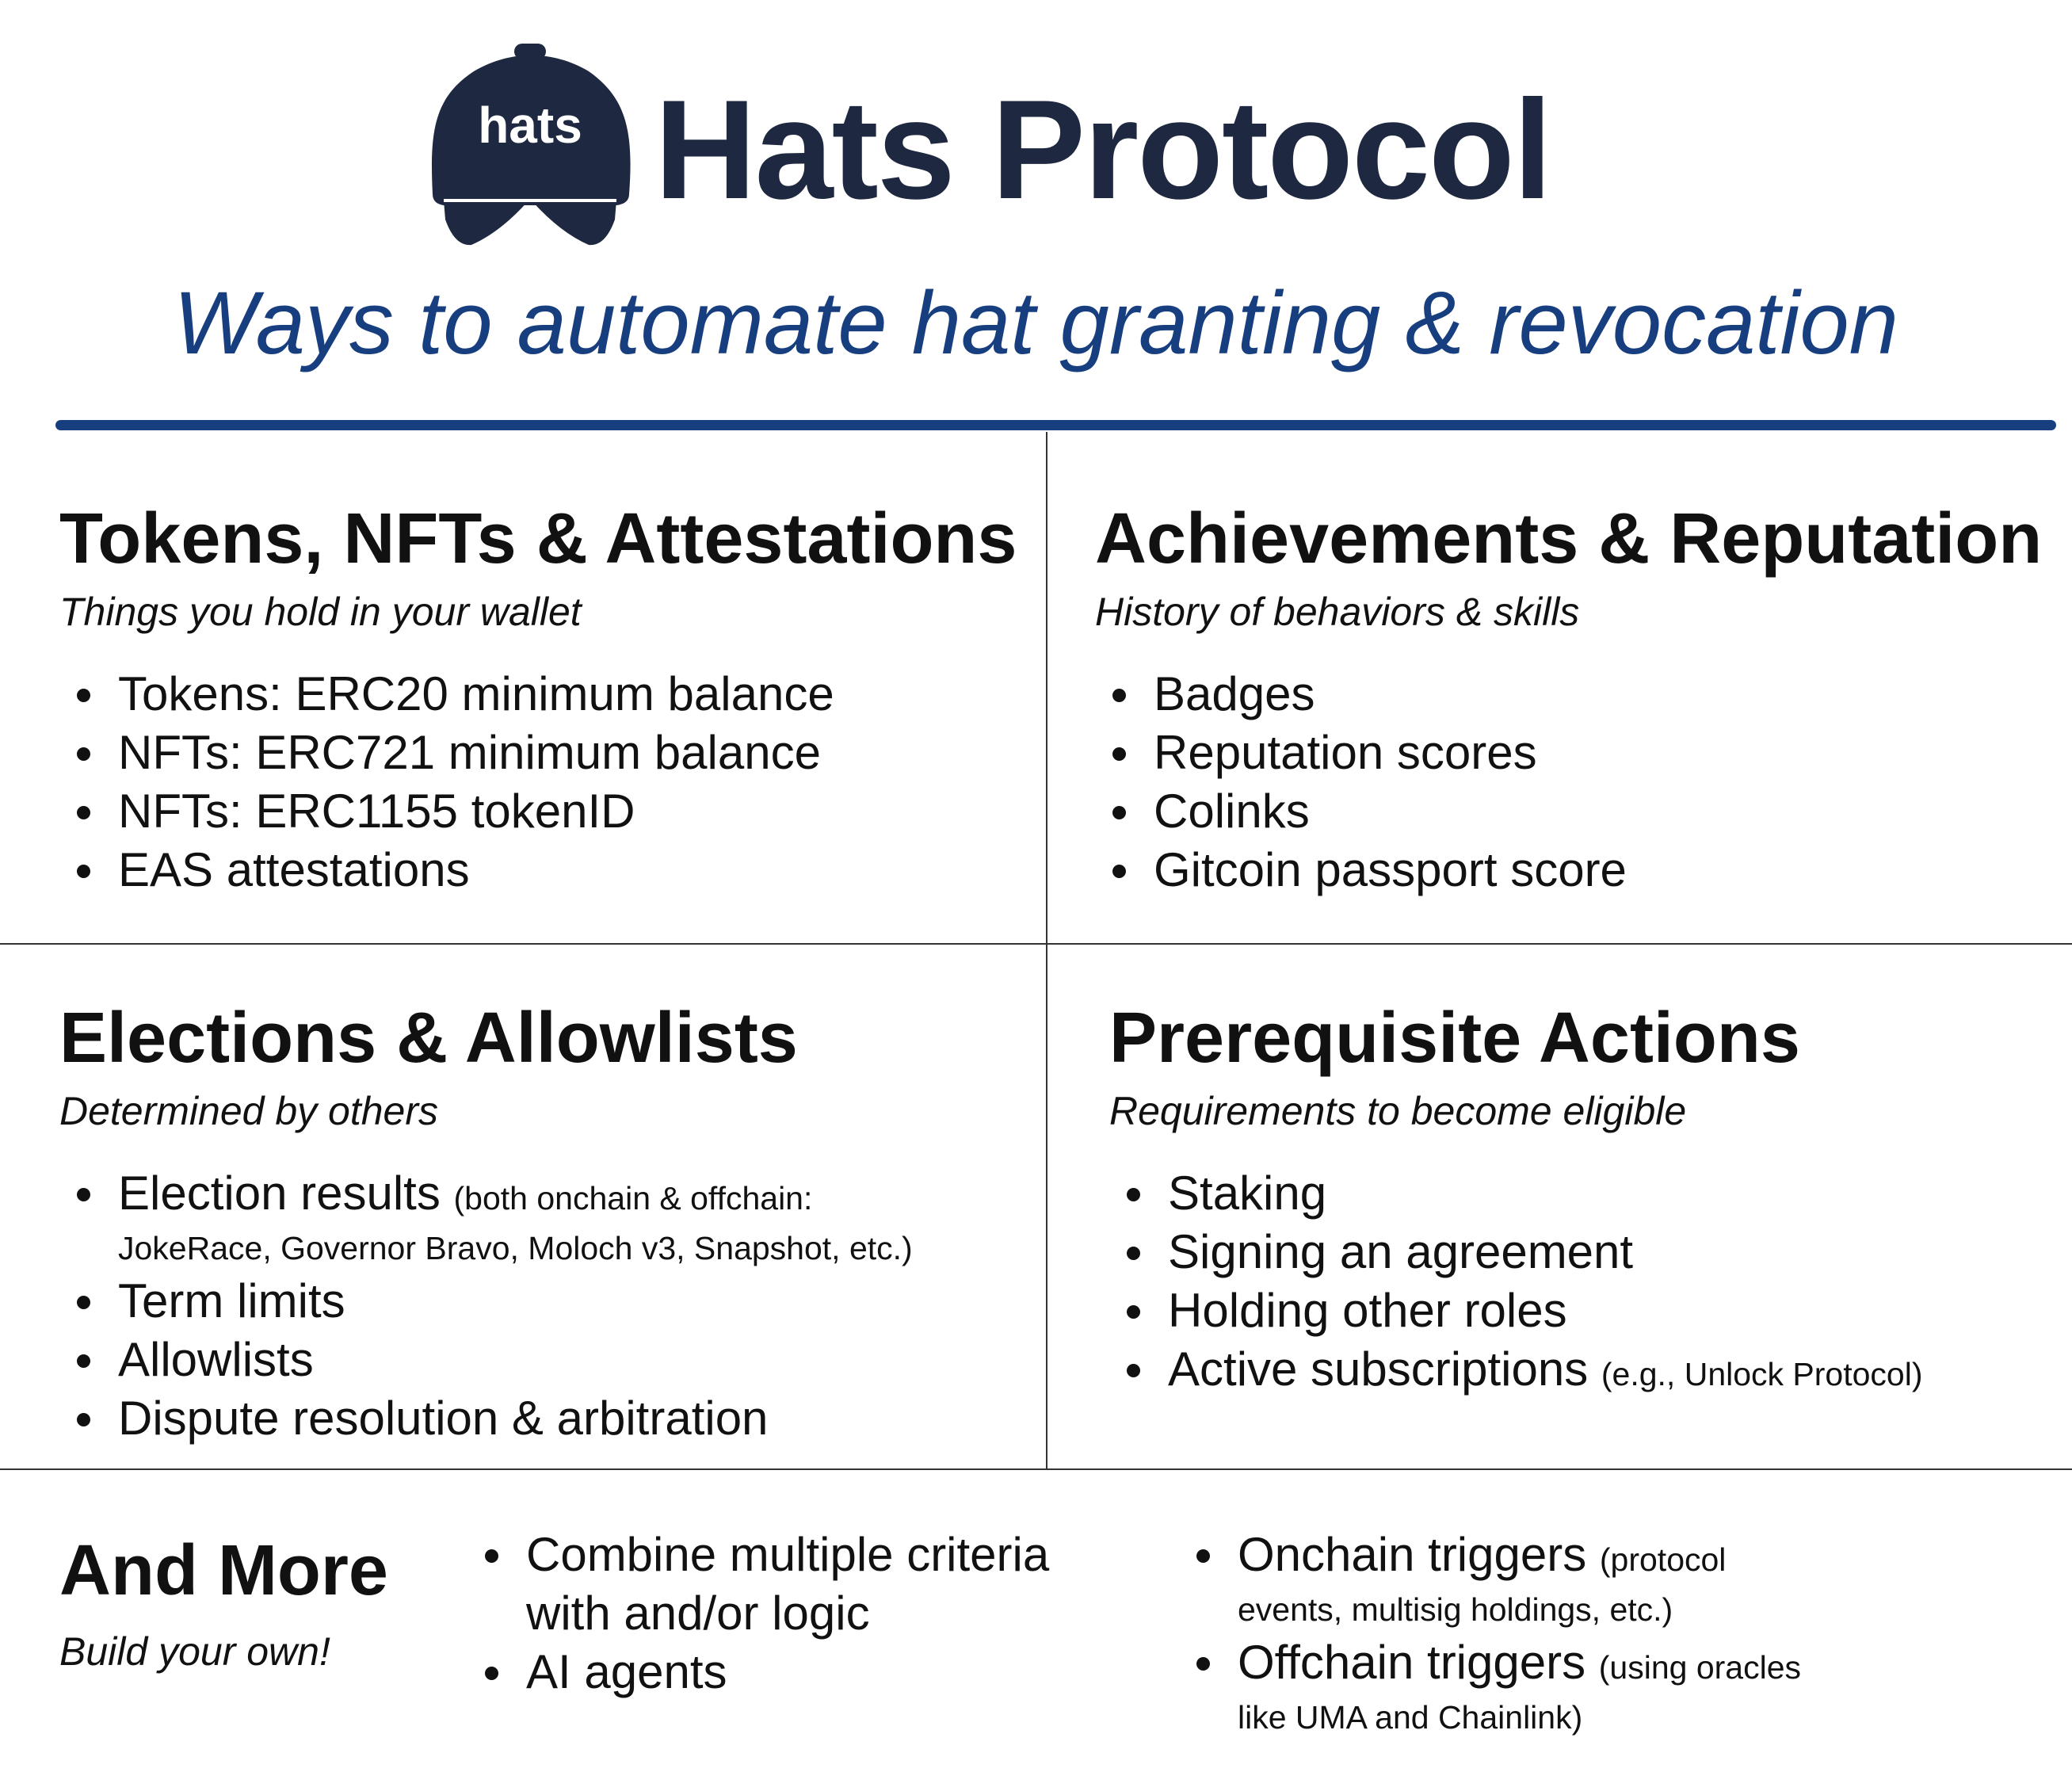  What do you see at coordinates (1055, 425) in the screenshot?
I see `title-divider` at bounding box center [1055, 425].